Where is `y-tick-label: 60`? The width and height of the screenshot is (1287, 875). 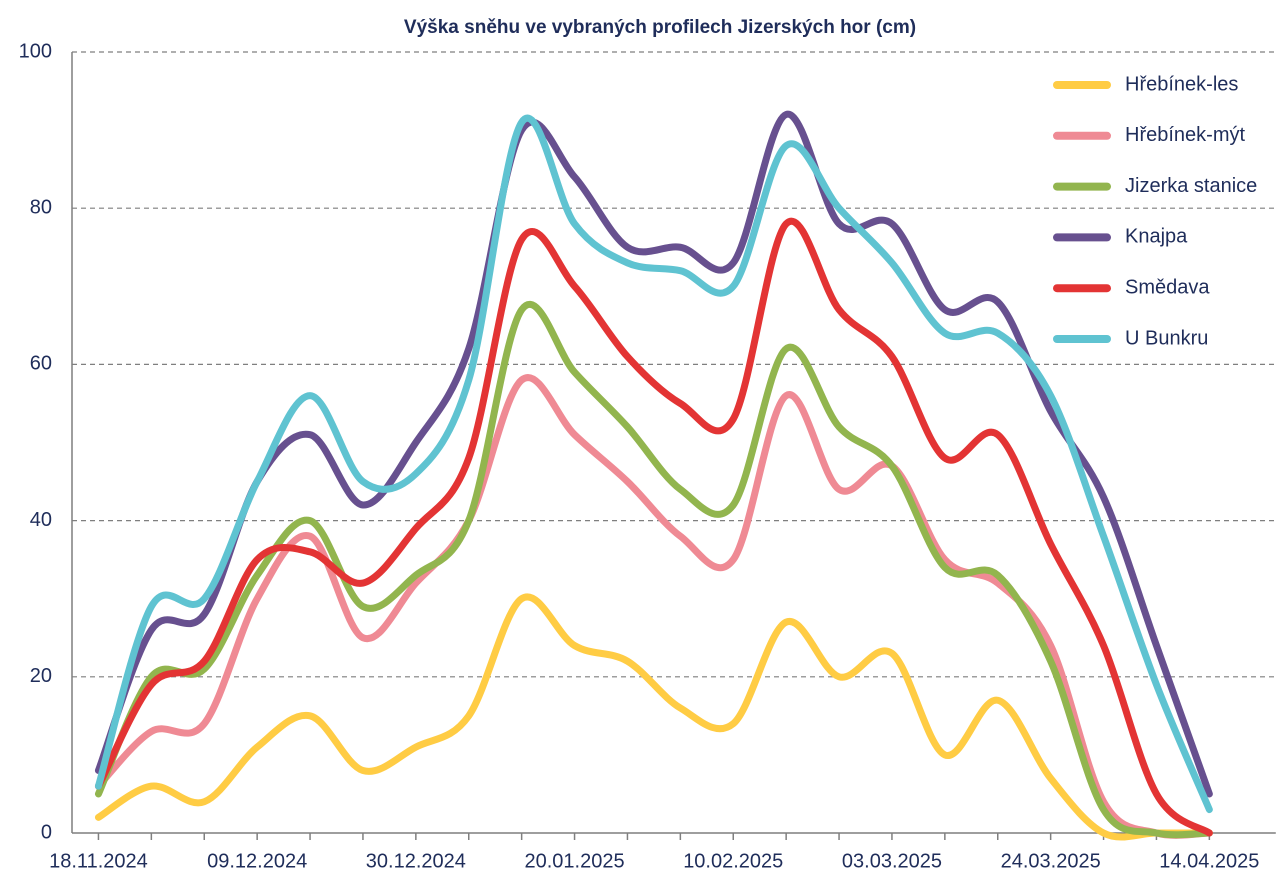 y-tick-label: 60 is located at coordinates (41, 364).